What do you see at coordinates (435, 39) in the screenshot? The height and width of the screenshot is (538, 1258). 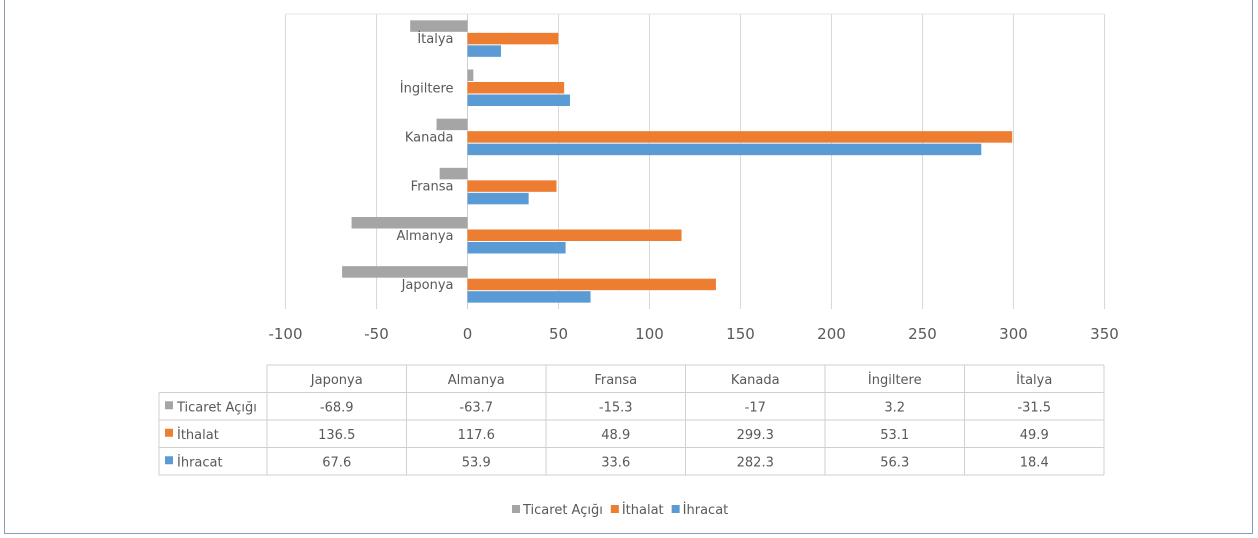 I see `category-label-italya: İtalya` at bounding box center [435, 39].